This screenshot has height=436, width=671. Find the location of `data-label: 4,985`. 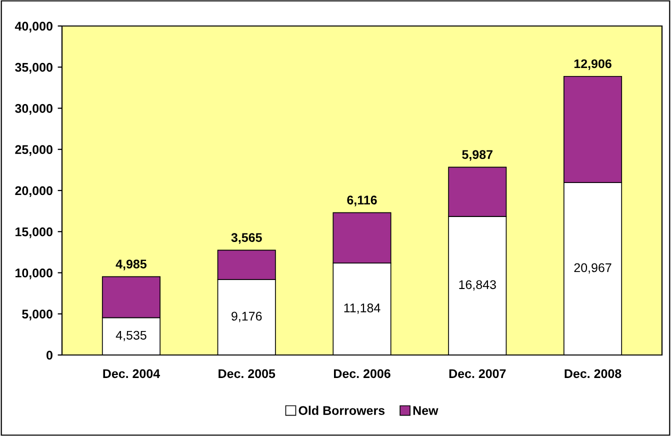

data-label: 4,985 is located at coordinates (131, 265).